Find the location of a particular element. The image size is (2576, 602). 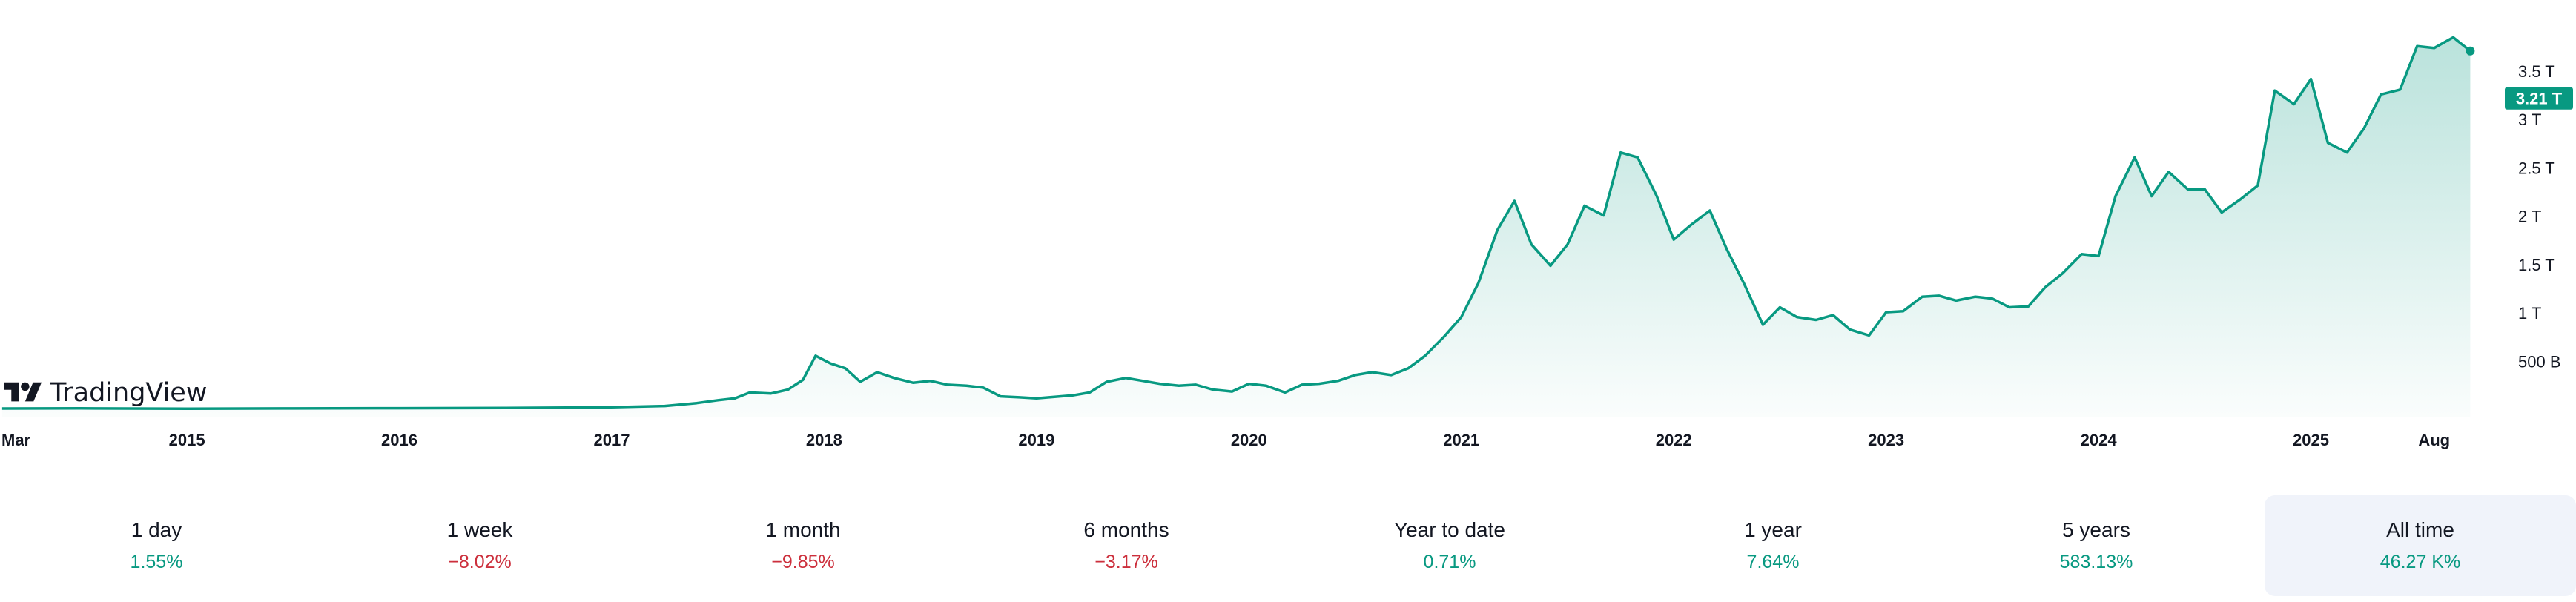

period-label: 1 day is located at coordinates (156, 529).